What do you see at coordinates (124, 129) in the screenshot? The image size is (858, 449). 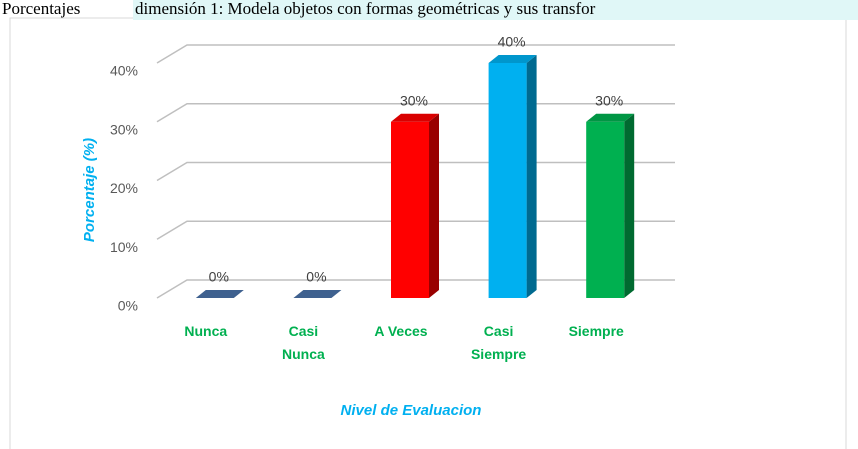 I see `y-tick-label: 30%` at bounding box center [124, 129].